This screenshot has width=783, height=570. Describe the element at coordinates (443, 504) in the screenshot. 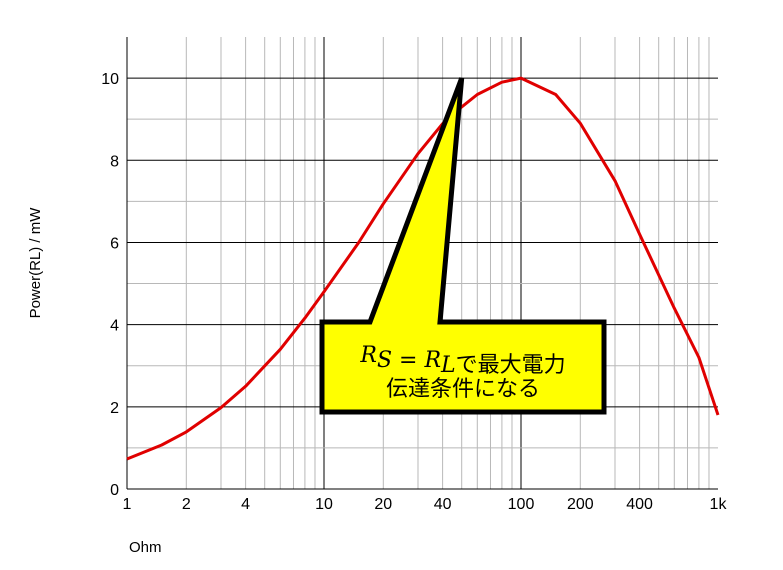

I see `x-tick-label: 40` at that location.